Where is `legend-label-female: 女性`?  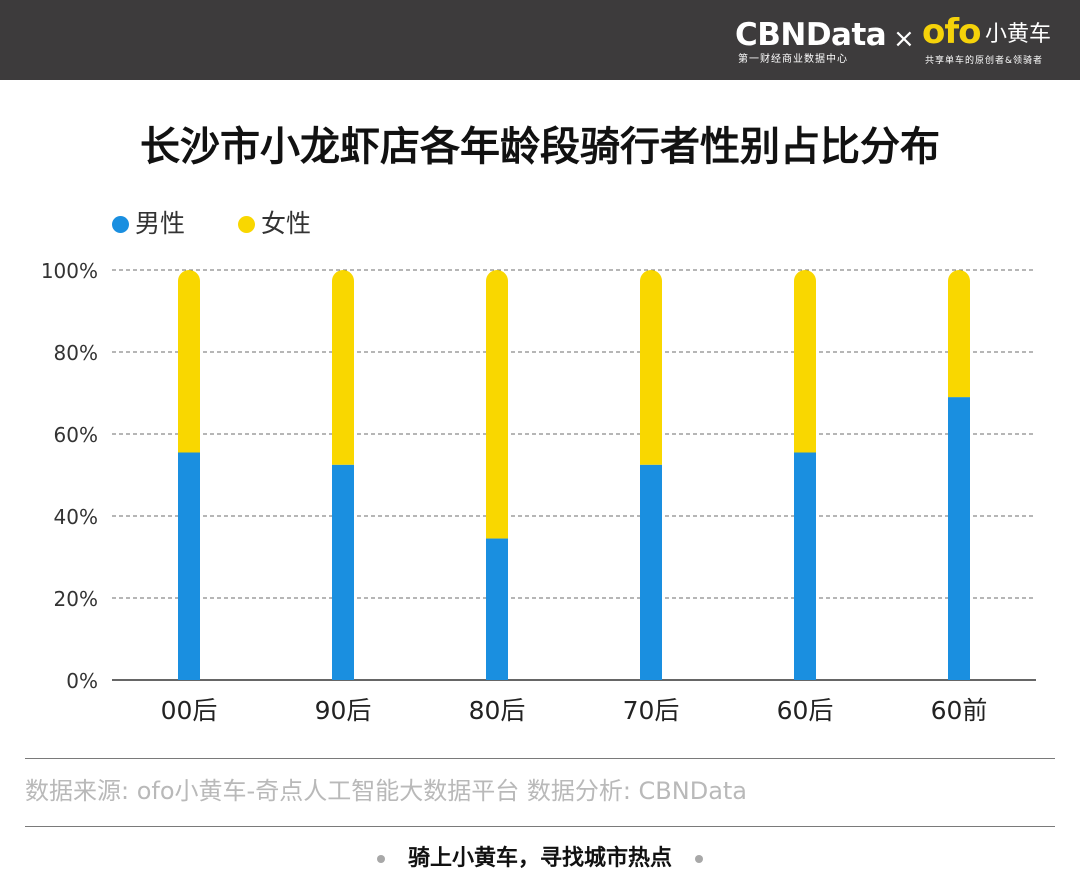
legend-label-female: 女性 is located at coordinates (286, 223).